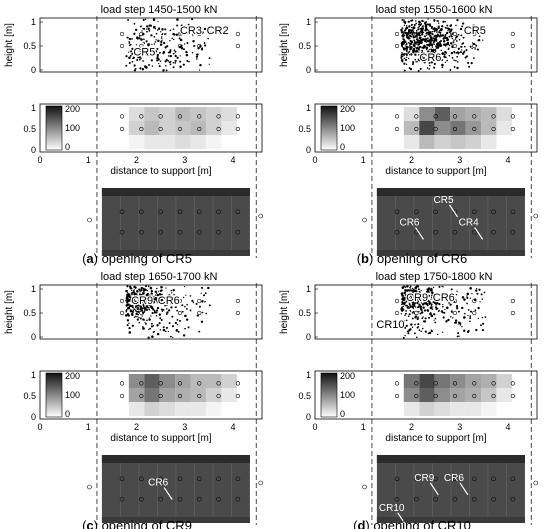  What do you see at coordinates (508, 427) in the screenshot?
I see `distance-tick: 4` at bounding box center [508, 427].